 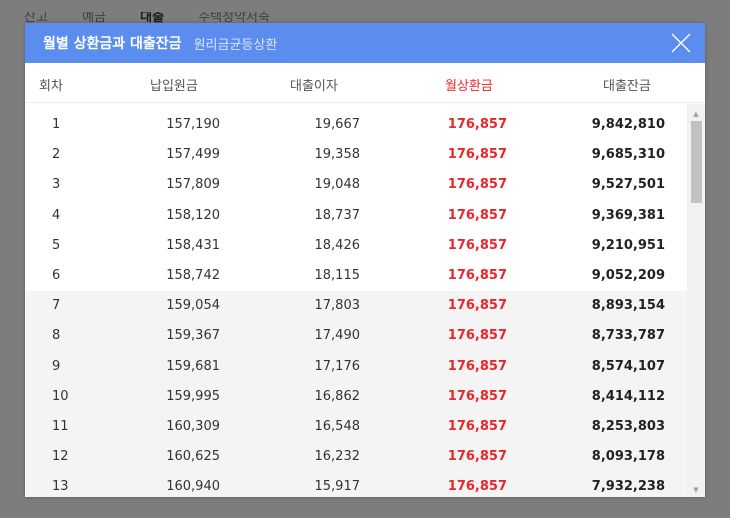 I want to click on table-row: 13 160,940 15,917 176,857 7,932,238, so click(x=356, y=484).